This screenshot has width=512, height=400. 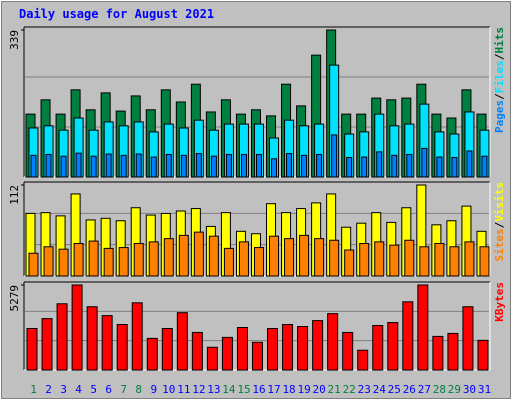 What do you see at coordinates (243, 389) in the screenshot?
I see `x-tick-label: 15` at bounding box center [243, 389].